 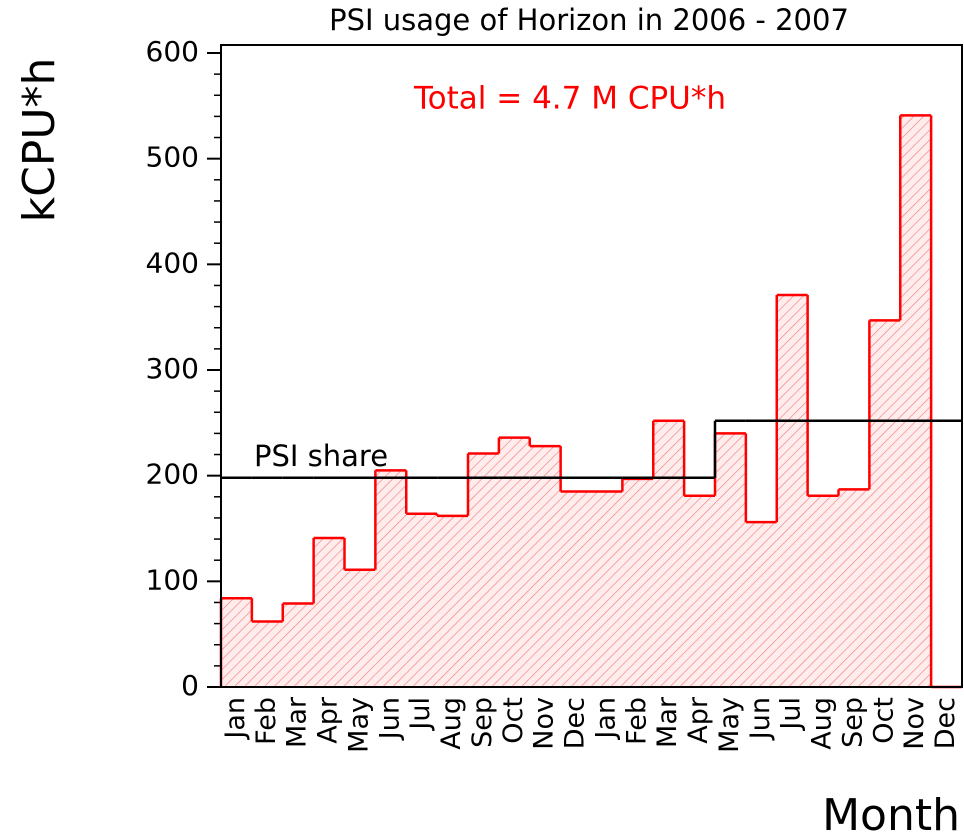 I want to click on y-tick-label: 600, so click(x=172, y=51).